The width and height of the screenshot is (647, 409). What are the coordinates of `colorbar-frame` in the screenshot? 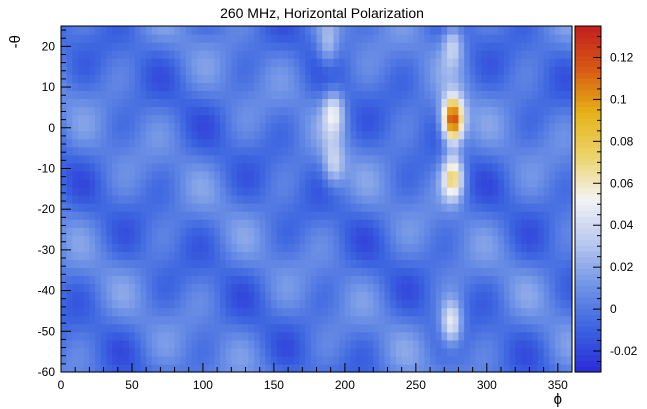 It's located at (588, 199).